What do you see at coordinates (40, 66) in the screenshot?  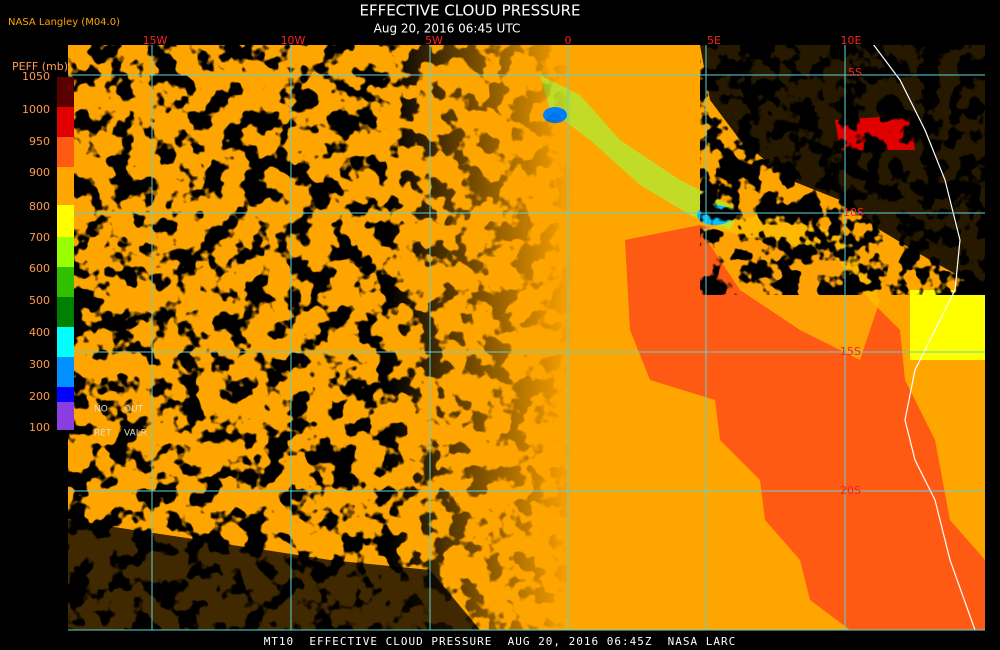 I see `colorbar-label: PEFF (mb)` at bounding box center [40, 66].